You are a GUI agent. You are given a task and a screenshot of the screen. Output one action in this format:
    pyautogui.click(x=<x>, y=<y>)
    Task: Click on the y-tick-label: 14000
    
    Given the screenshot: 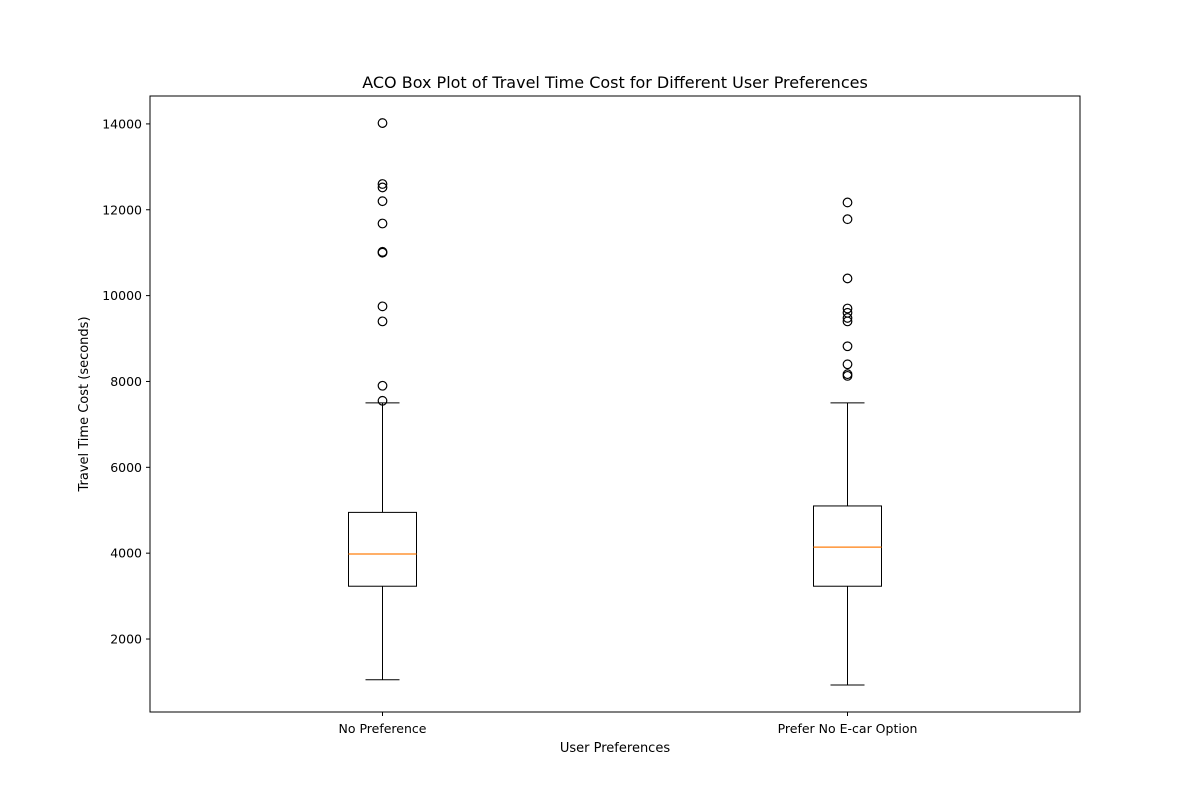 What is the action you would take?
    pyautogui.click(x=122, y=123)
    